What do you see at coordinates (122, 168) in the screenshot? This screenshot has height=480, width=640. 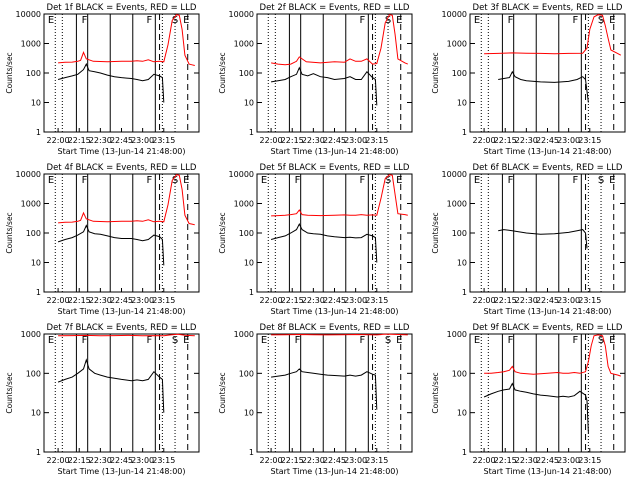 I see `chart-title: Det 4f BLACK = Events, RED = LLD` at bounding box center [122, 168].